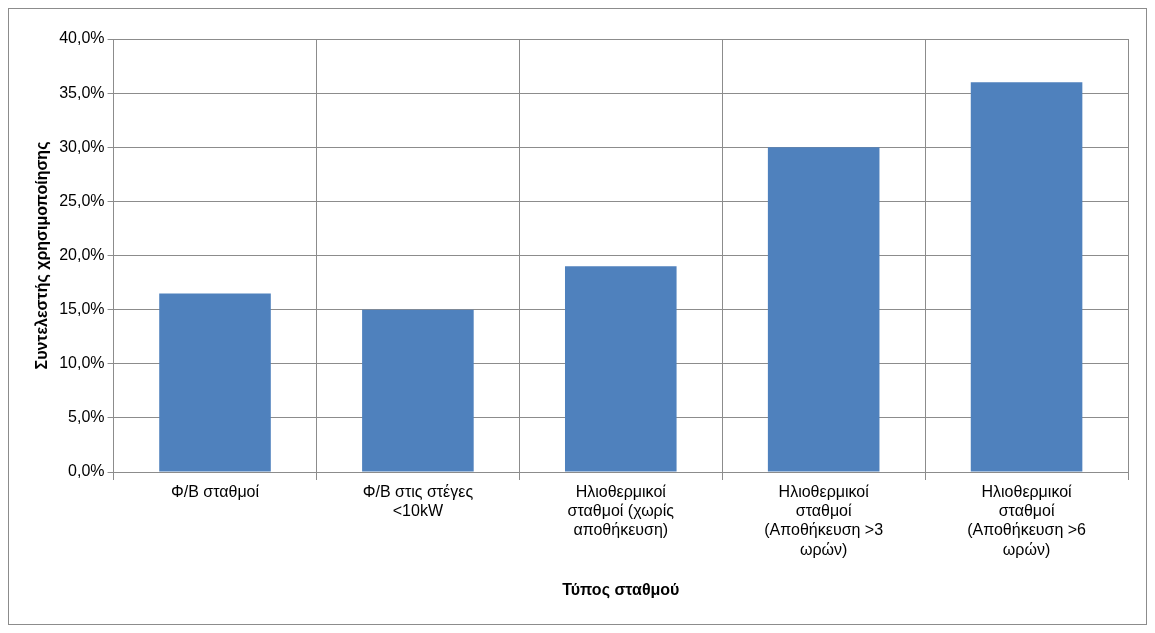 The height and width of the screenshot is (633, 1155). I want to click on x-tick-label: Ηλιοθερμικοί σταθμοί (Αποθήκευση >6 ωρών), so click(1027, 520).